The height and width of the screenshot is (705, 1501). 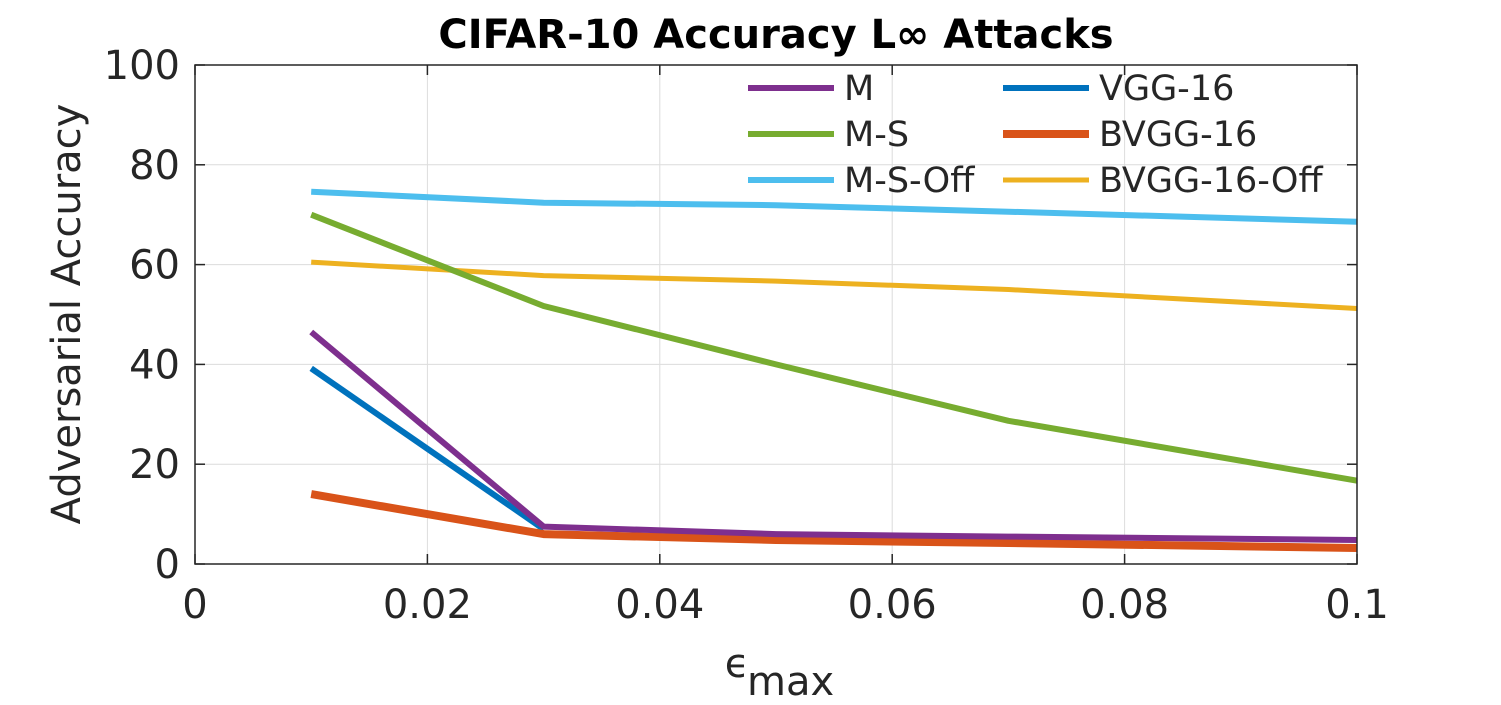 What do you see at coordinates (892, 605) in the screenshot?
I see `x-tick-label: 0.06` at bounding box center [892, 605].